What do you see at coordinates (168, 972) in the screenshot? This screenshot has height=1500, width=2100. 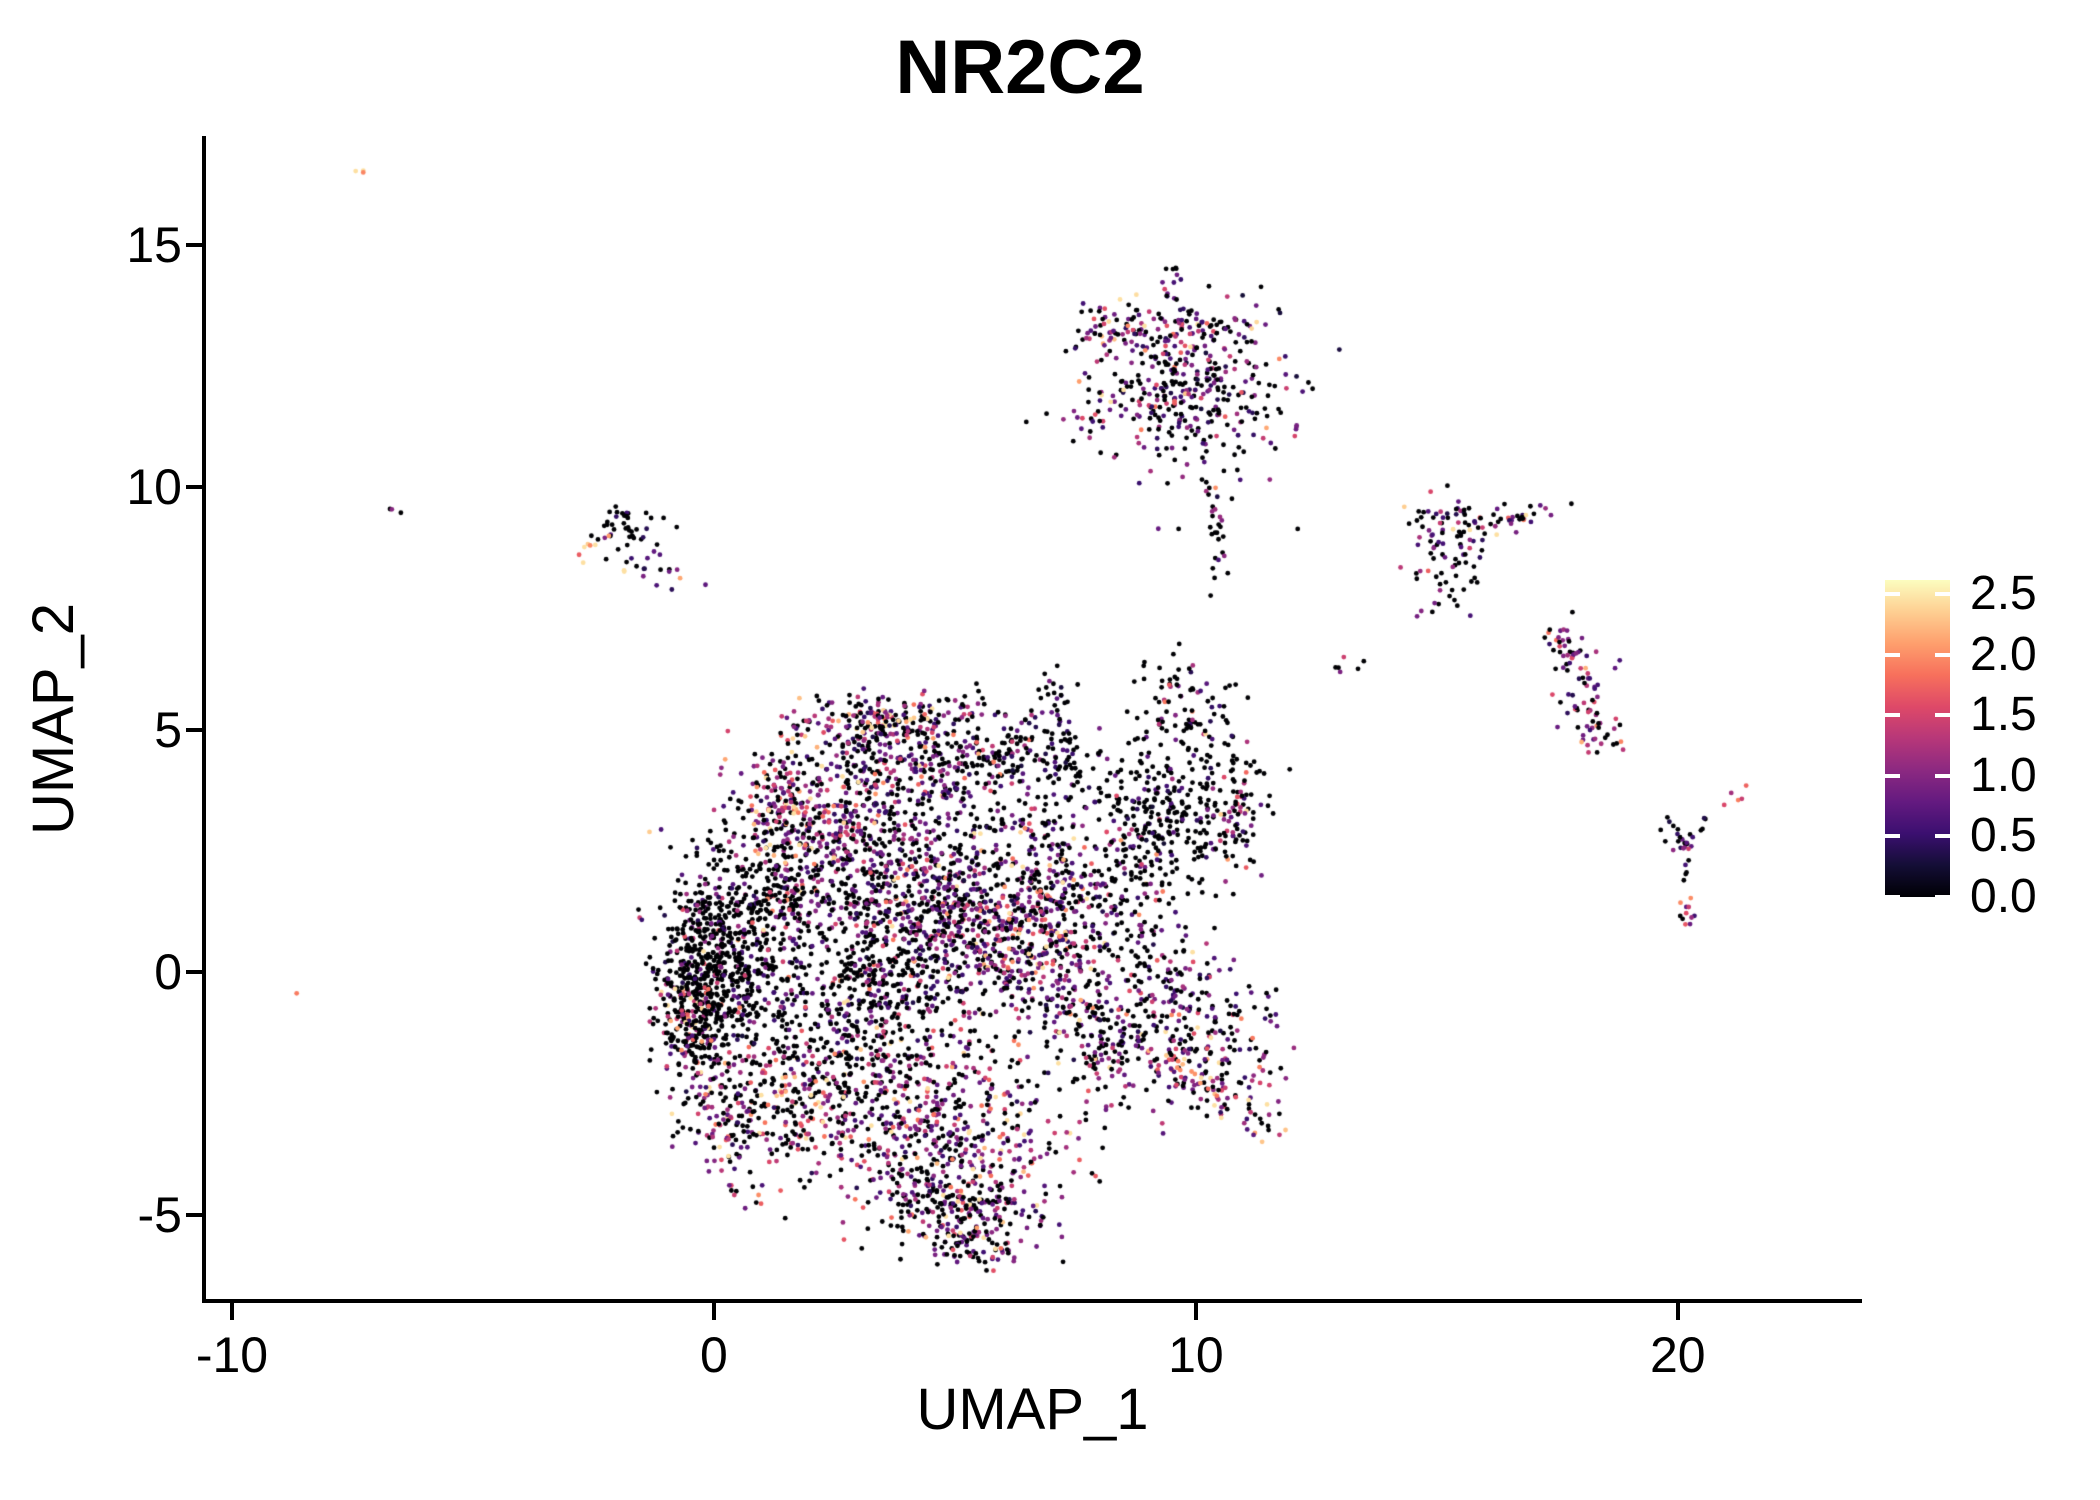 I see `y-tick-label: 0` at bounding box center [168, 972].